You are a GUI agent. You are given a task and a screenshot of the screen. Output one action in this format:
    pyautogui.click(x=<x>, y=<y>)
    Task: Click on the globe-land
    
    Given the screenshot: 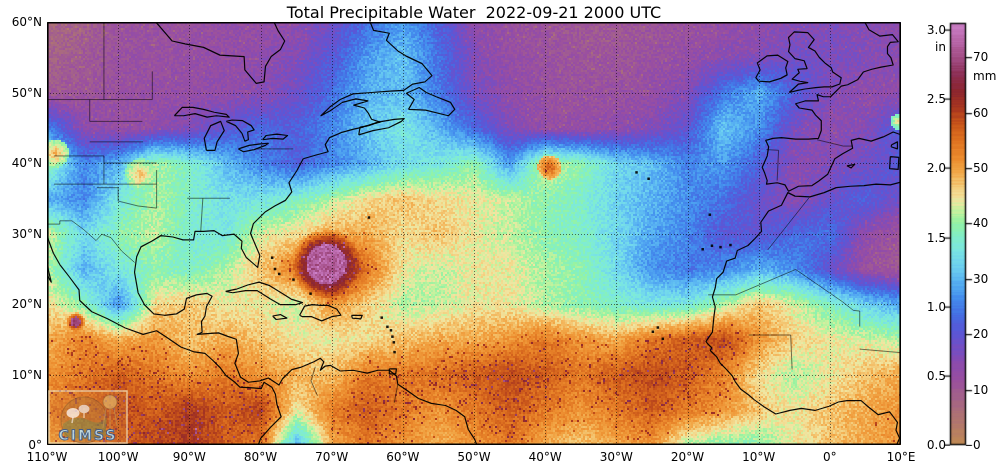 What is the action you would take?
    pyautogui.click(x=84, y=428)
    